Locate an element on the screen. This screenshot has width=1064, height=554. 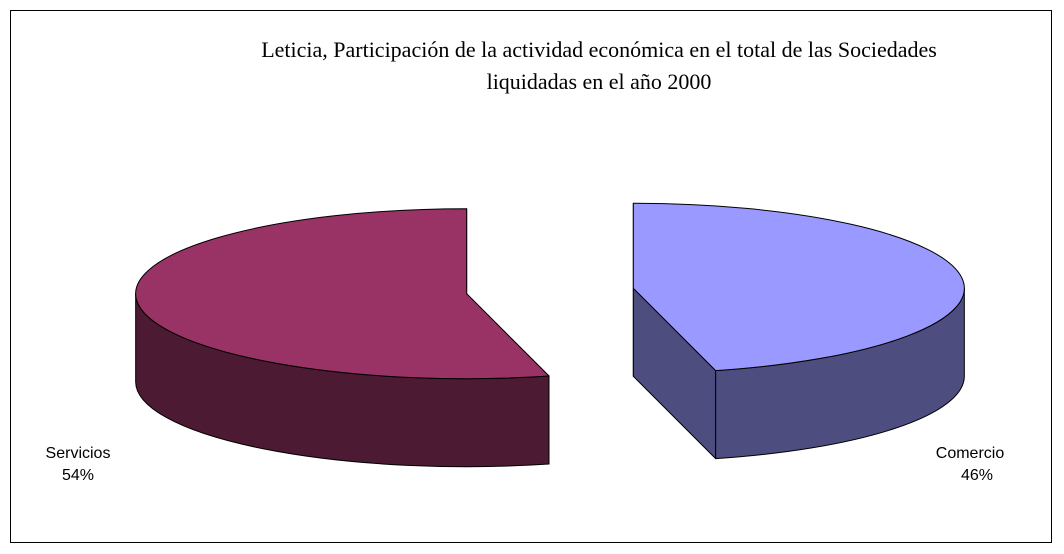
value-label: 46% is located at coordinates (977, 475).